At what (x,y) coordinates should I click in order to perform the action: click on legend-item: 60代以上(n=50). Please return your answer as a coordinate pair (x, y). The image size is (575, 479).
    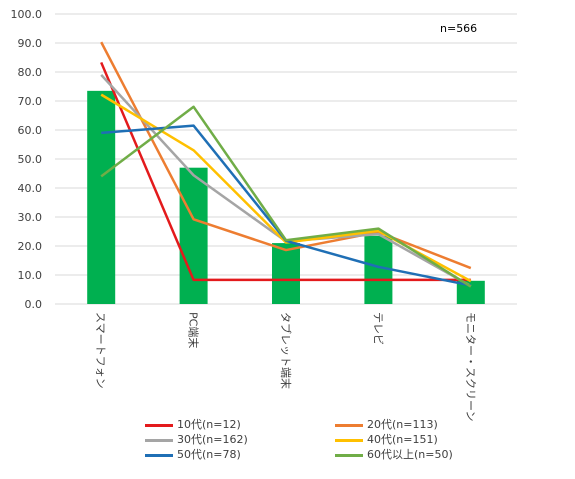
    Looking at the image, I should click on (394, 454).